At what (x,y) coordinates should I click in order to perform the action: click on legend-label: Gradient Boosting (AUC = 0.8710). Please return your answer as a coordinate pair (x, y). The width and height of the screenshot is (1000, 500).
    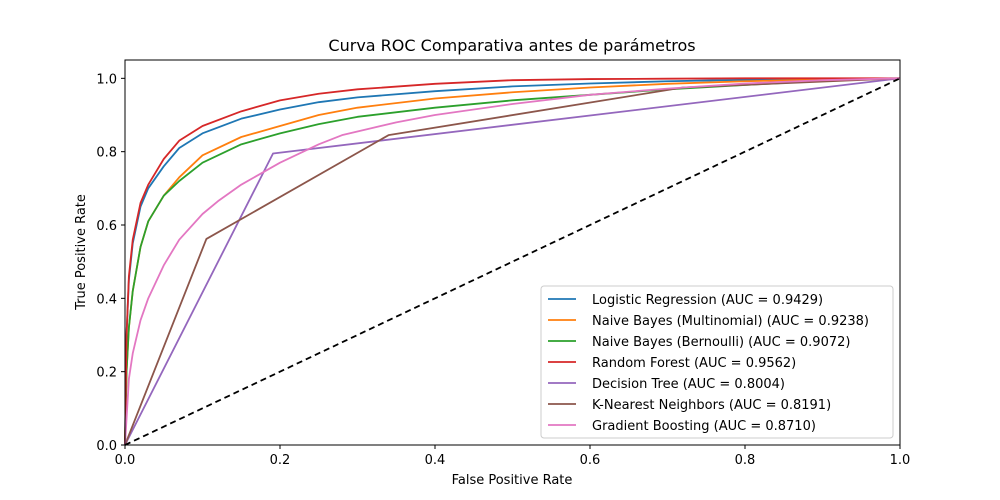
    Looking at the image, I should click on (704, 426).